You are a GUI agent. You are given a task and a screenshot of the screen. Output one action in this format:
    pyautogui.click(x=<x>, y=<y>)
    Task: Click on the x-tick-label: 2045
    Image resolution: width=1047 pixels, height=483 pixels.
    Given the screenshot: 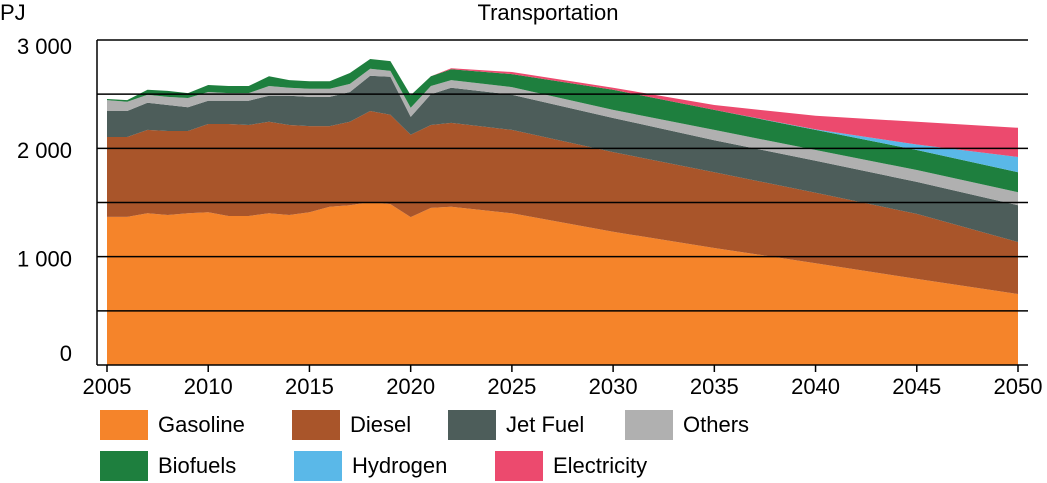 What is the action you would take?
    pyautogui.click(x=916, y=386)
    